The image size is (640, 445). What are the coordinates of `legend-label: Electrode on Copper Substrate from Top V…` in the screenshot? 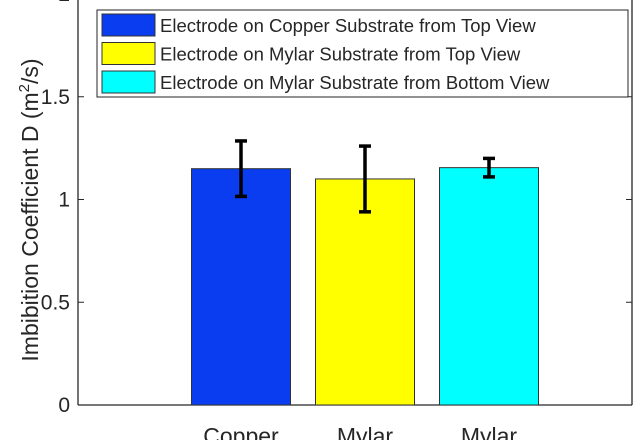 It's located at (348, 25).